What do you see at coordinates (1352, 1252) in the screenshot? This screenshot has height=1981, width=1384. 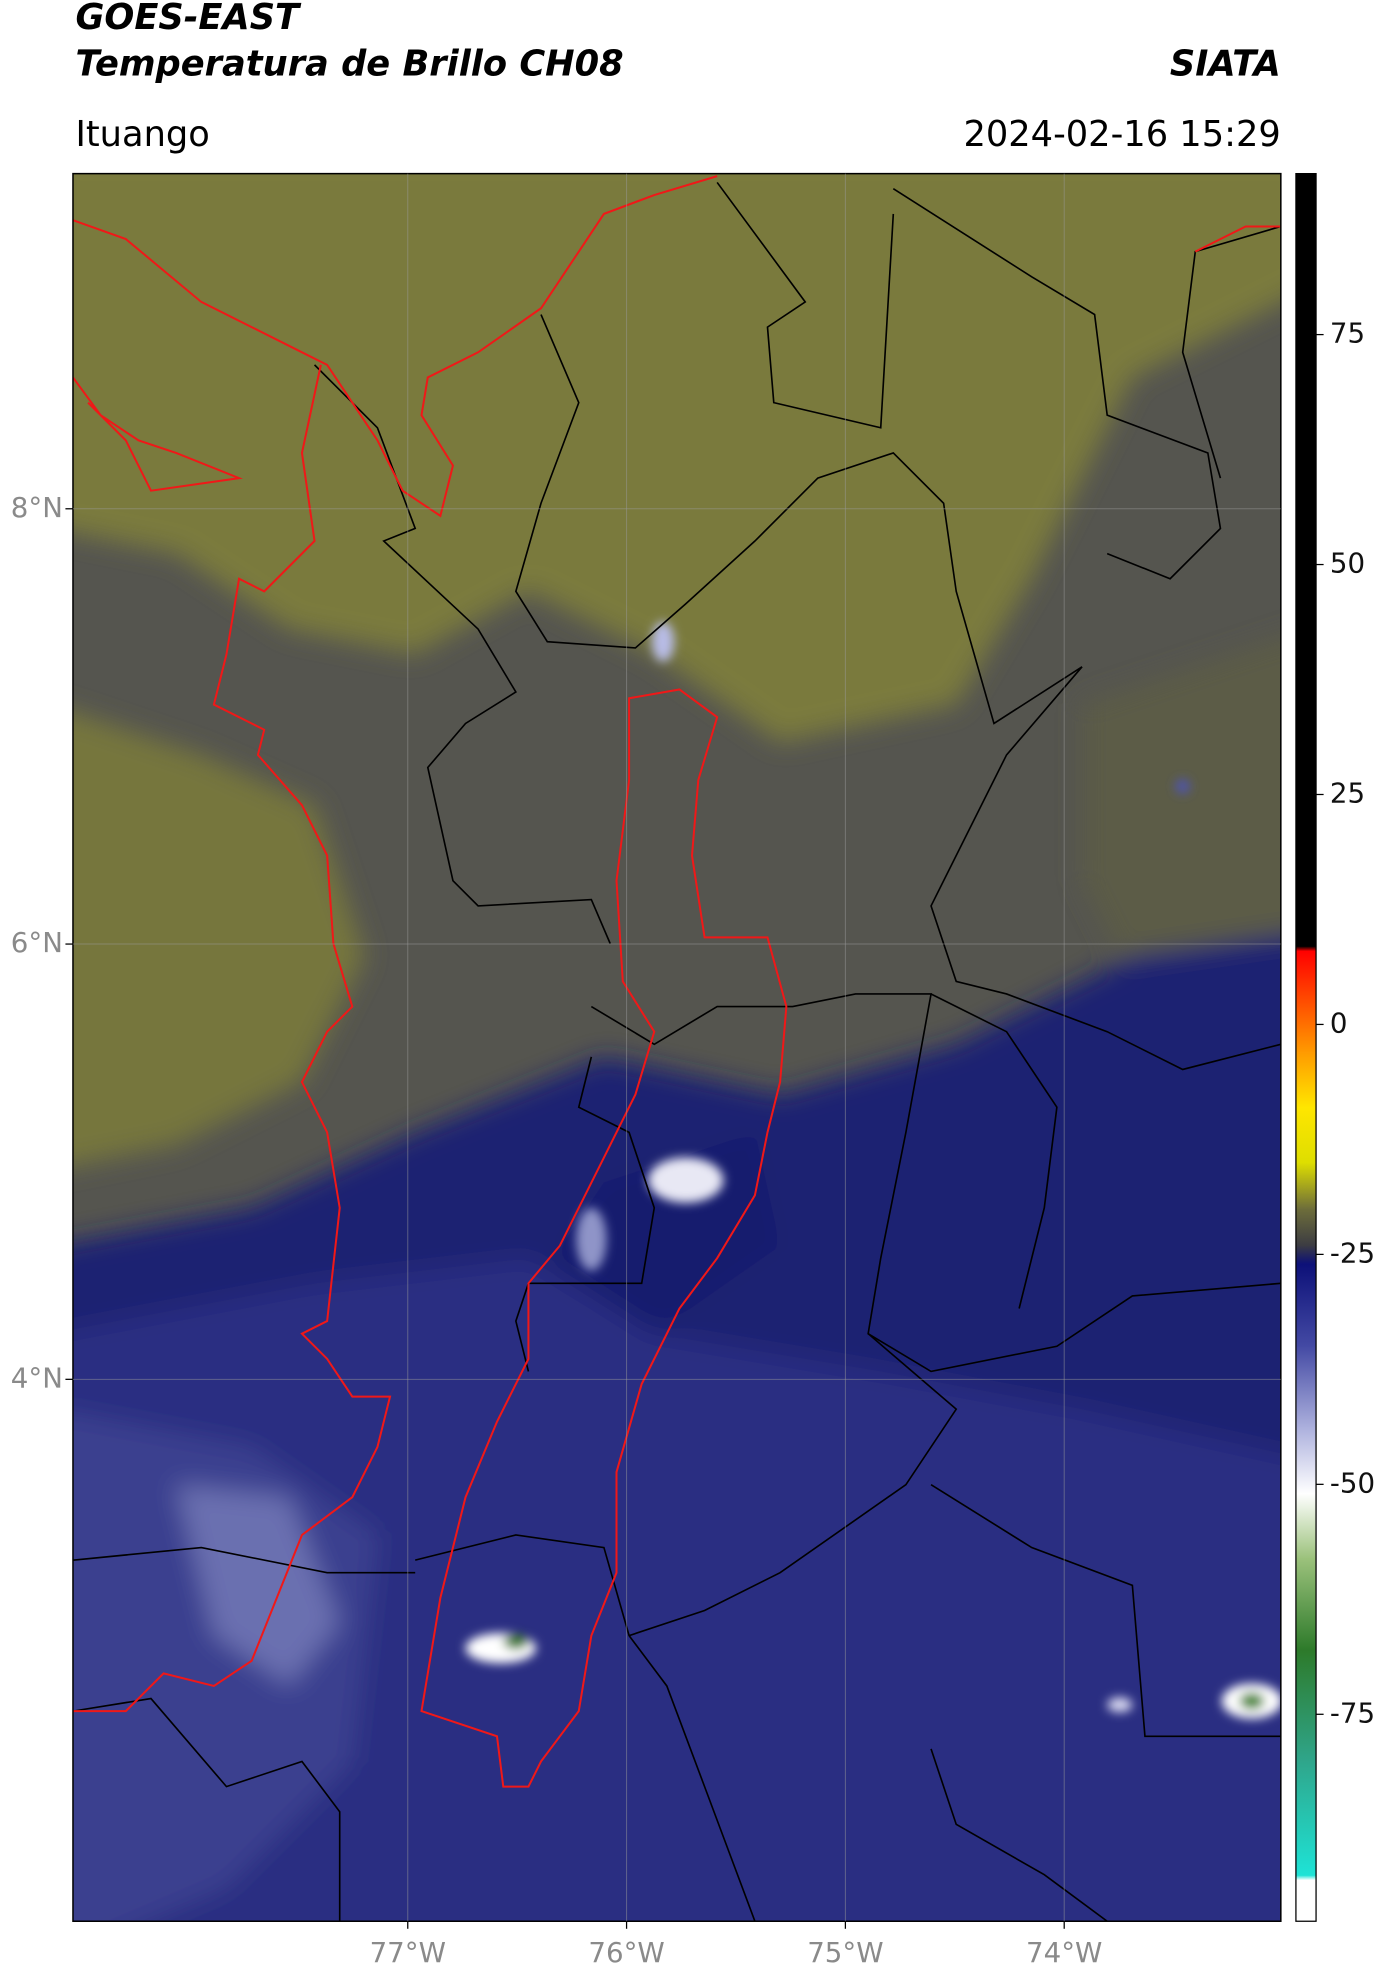 I see `colorbar-tick-label: -25` at bounding box center [1352, 1252].